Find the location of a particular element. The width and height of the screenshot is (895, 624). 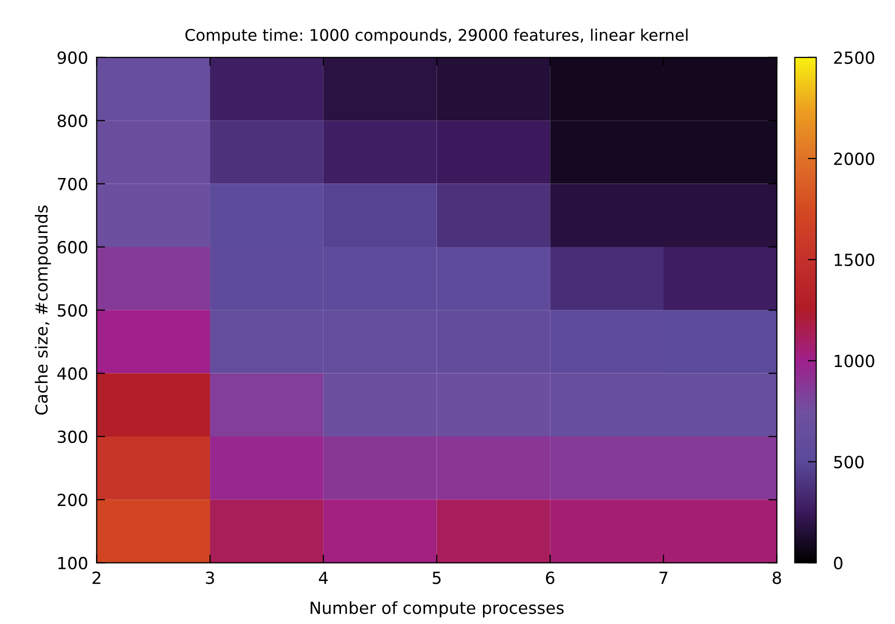

y-tick-label: 200 is located at coordinates (73, 500).